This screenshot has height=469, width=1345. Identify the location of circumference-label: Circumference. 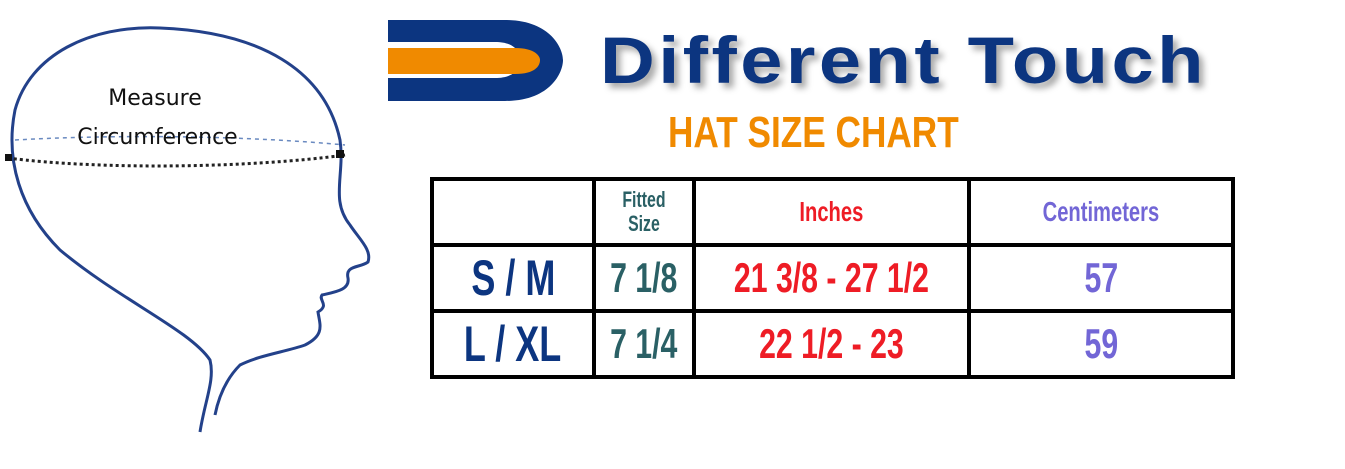
(157, 137).